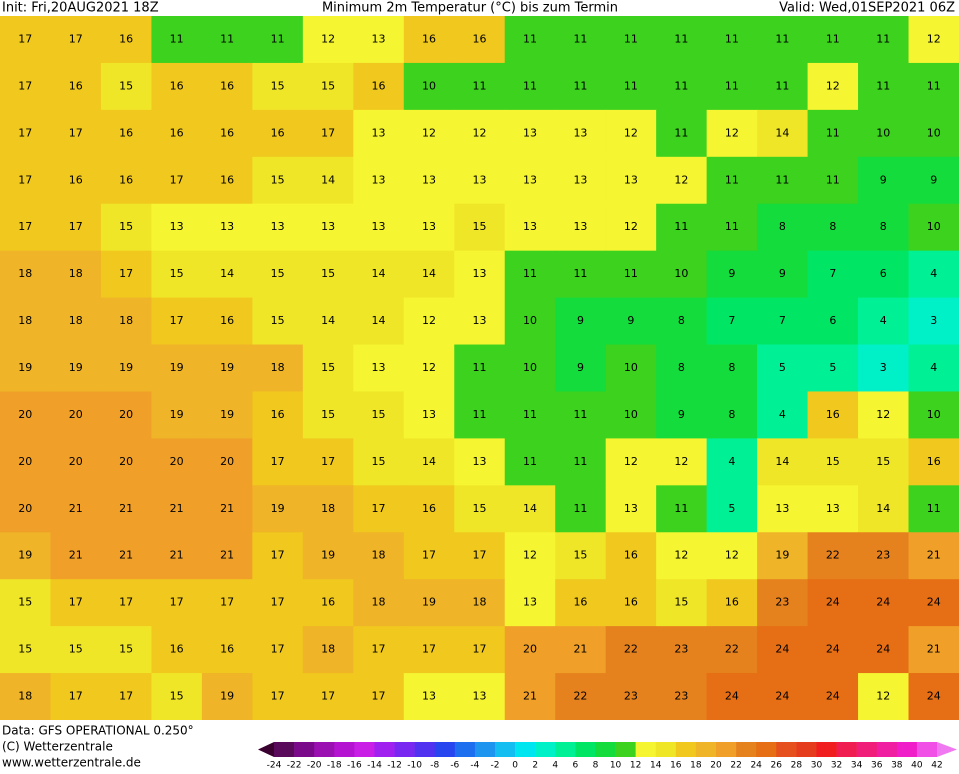  I want to click on temperature-value: 7, so click(731, 320).